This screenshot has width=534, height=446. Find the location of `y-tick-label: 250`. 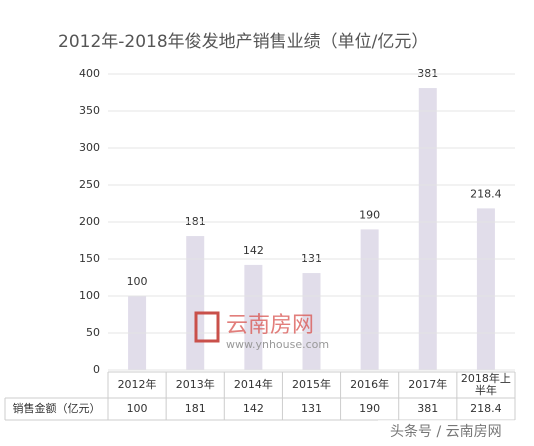

y-tick-label: 250 is located at coordinates (89, 184).